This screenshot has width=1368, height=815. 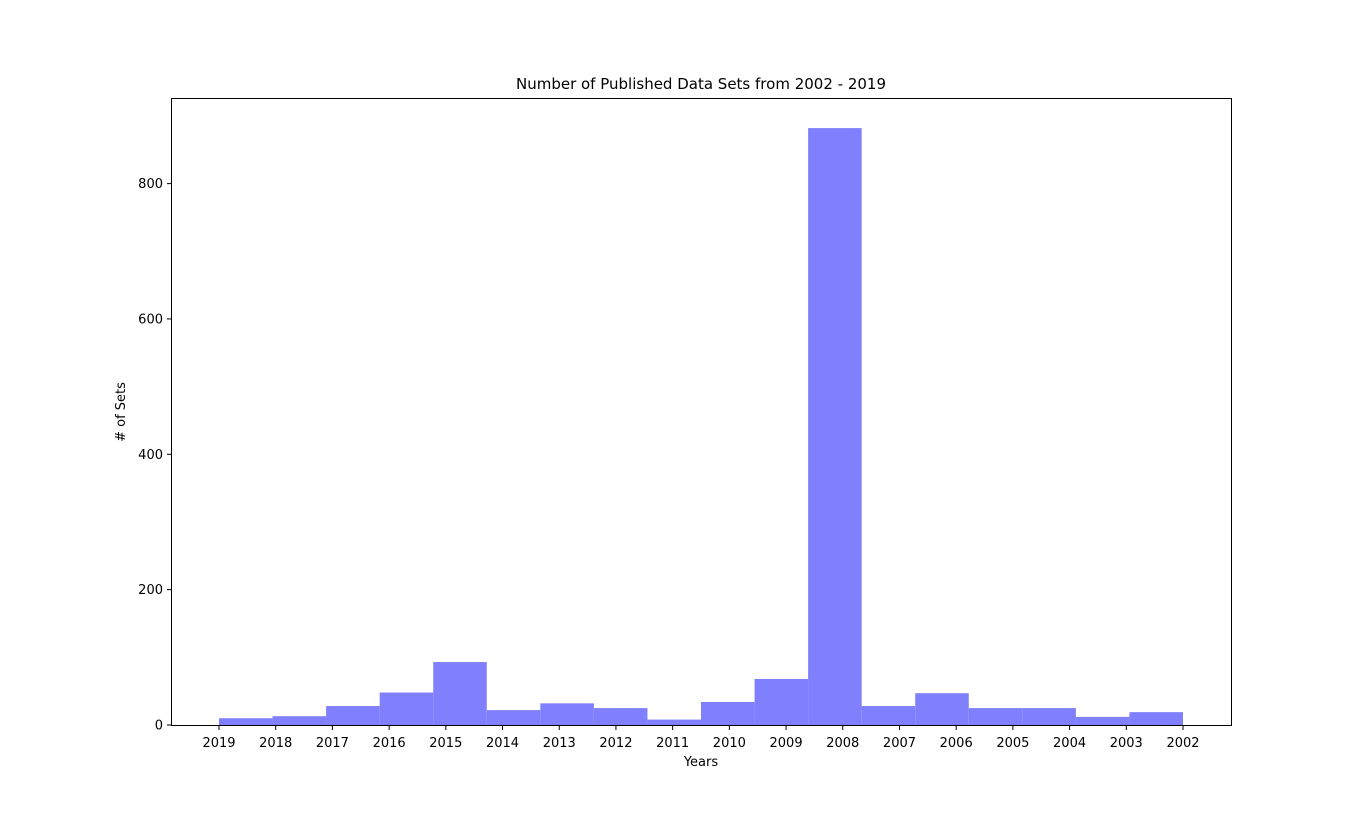 What do you see at coordinates (899, 743) in the screenshot?
I see `x-tick-label-2007: 2007` at bounding box center [899, 743].